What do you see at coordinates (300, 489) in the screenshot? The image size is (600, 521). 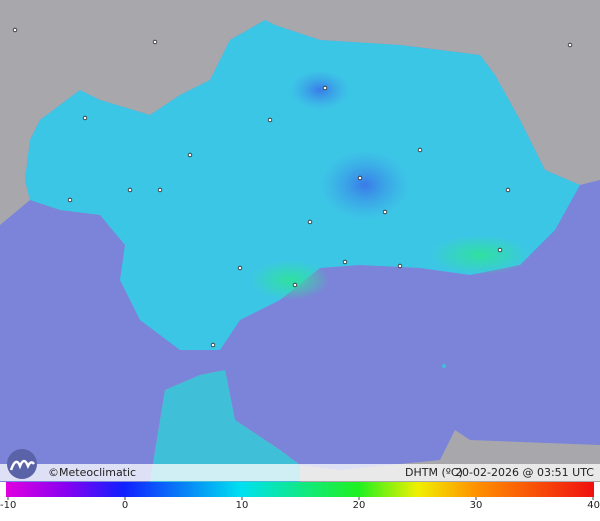 I see `colorbar` at bounding box center [300, 489].